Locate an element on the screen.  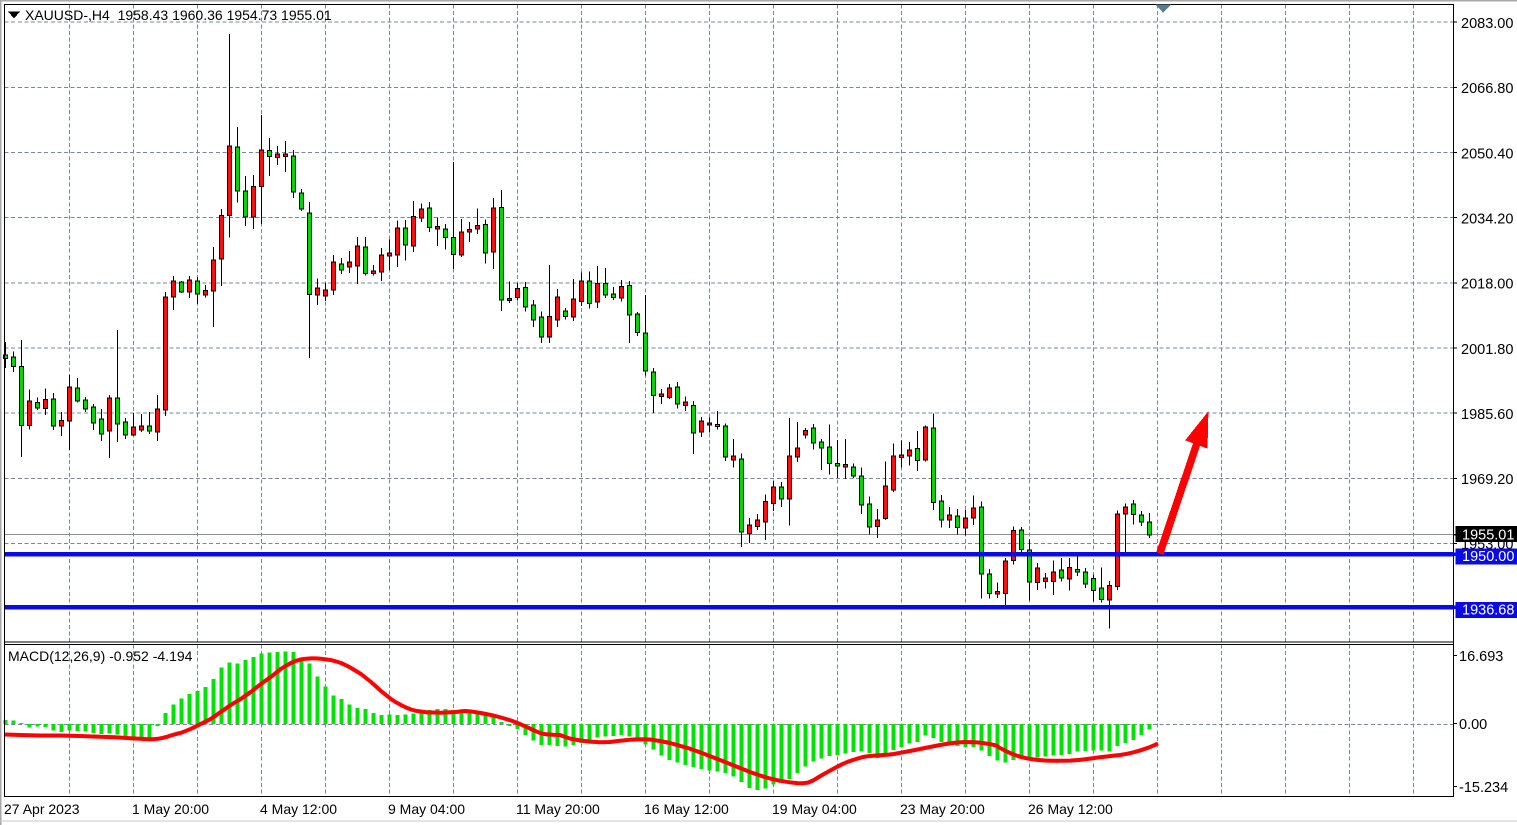
svg-text: 1950.00 is located at coordinates (1488, 557).